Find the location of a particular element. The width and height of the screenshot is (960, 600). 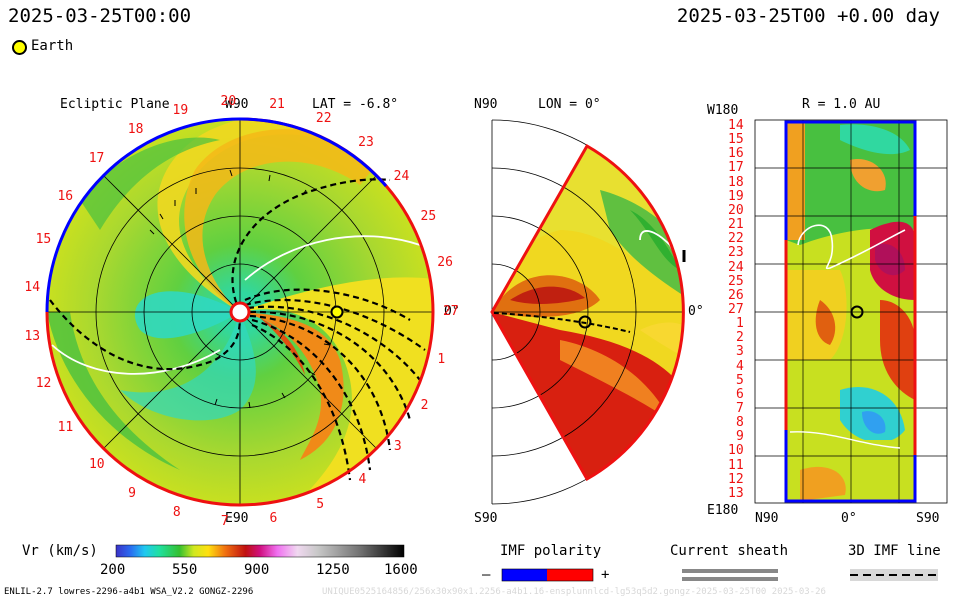

radial-row-label-23: 23 is located at coordinates (736, 253).